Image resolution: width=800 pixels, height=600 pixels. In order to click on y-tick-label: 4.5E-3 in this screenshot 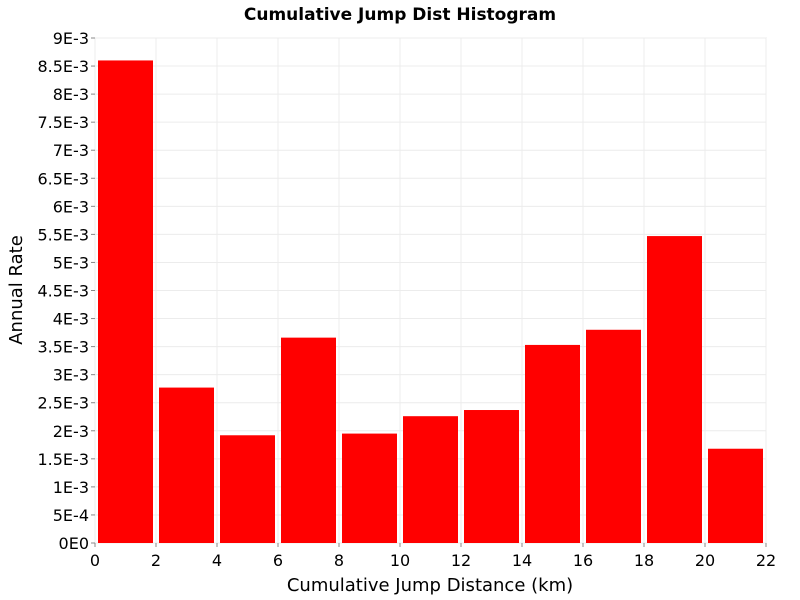, I will do `click(63, 291)`.